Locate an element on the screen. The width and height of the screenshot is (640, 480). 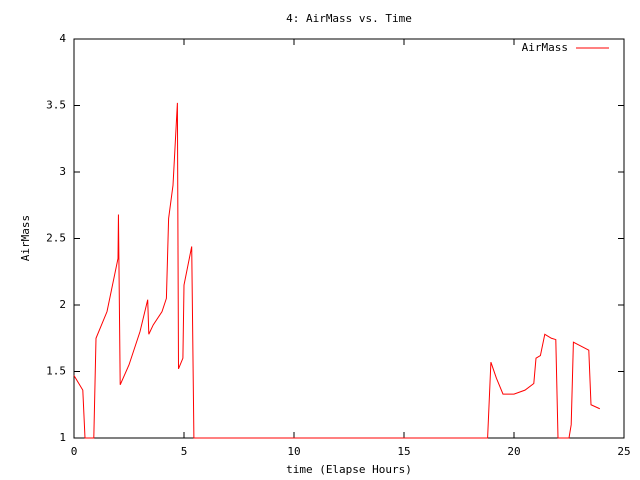
chart-title: 4: AirMass vs. Time is located at coordinates (349, 18).